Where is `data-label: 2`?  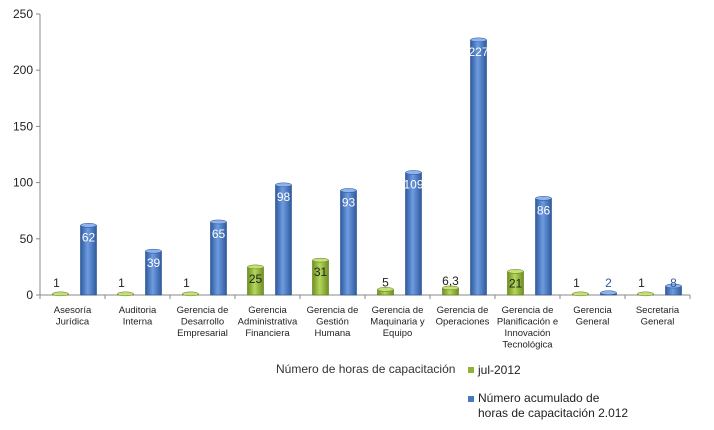 data-label: 2 is located at coordinates (608, 283).